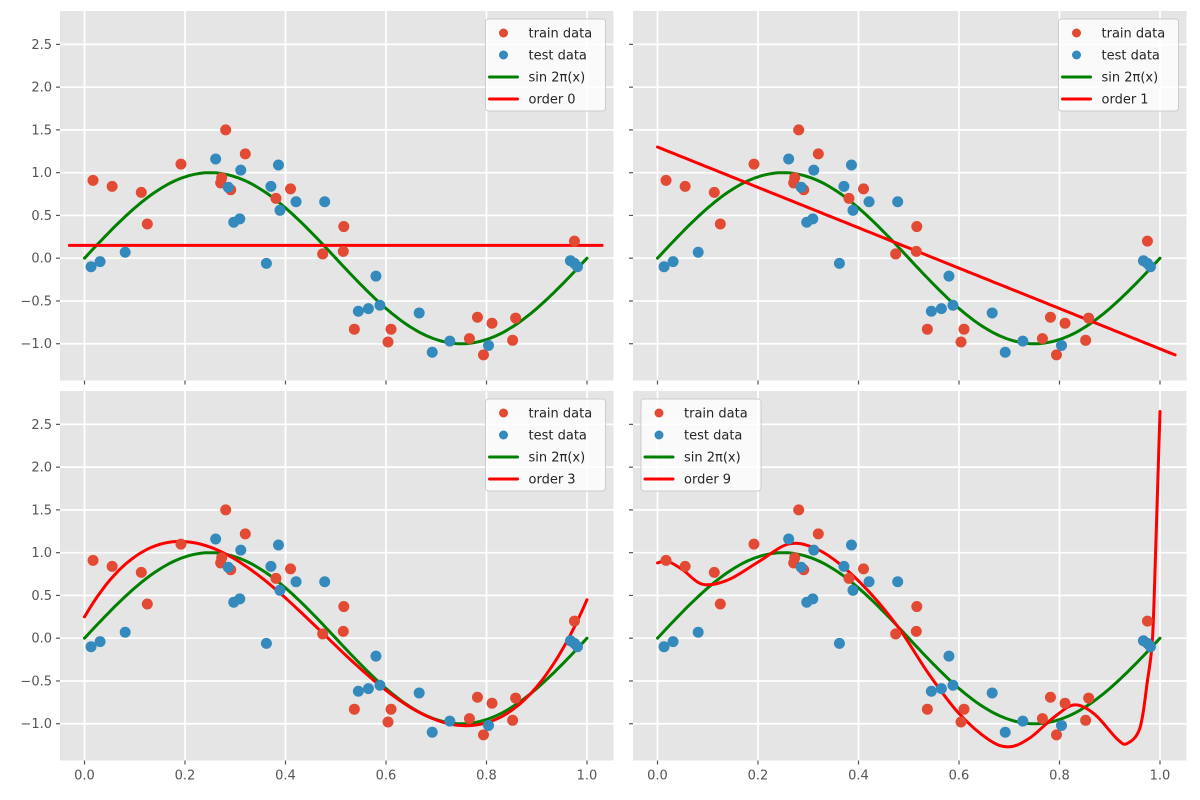  What do you see at coordinates (503, 435) in the screenshot?
I see `legend-test-data-marker-icon` at bounding box center [503, 435].